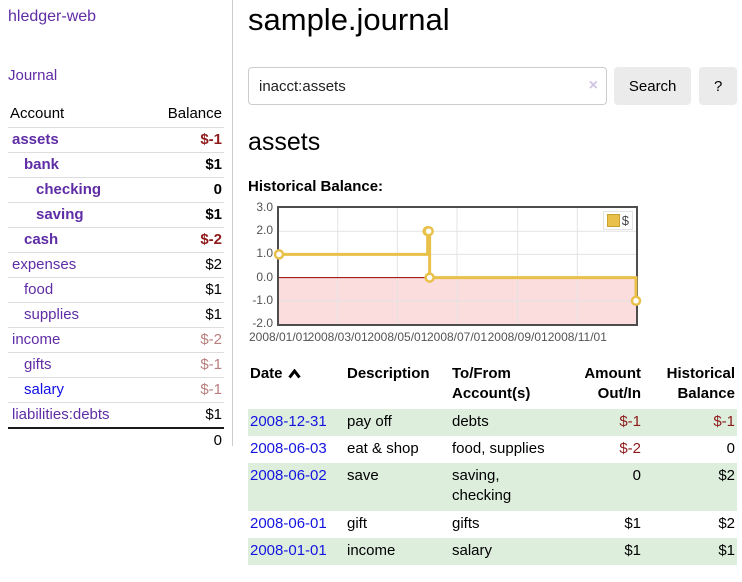 This screenshot has height=582, width=742. I want to click on account-row: expenses $2, so click(116, 265).